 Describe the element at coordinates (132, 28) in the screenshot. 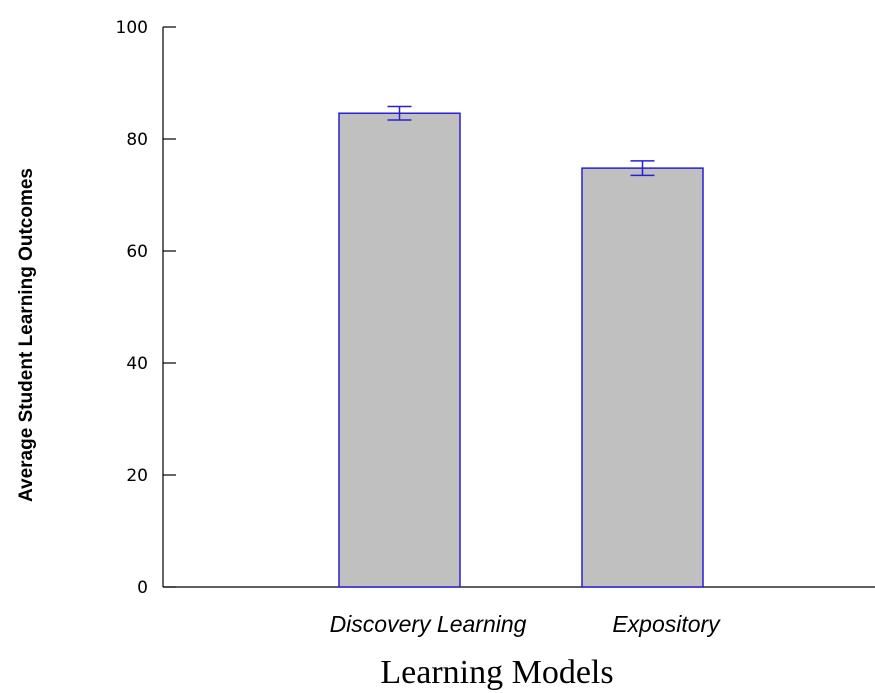

I see `y-tick-label: 100` at that location.